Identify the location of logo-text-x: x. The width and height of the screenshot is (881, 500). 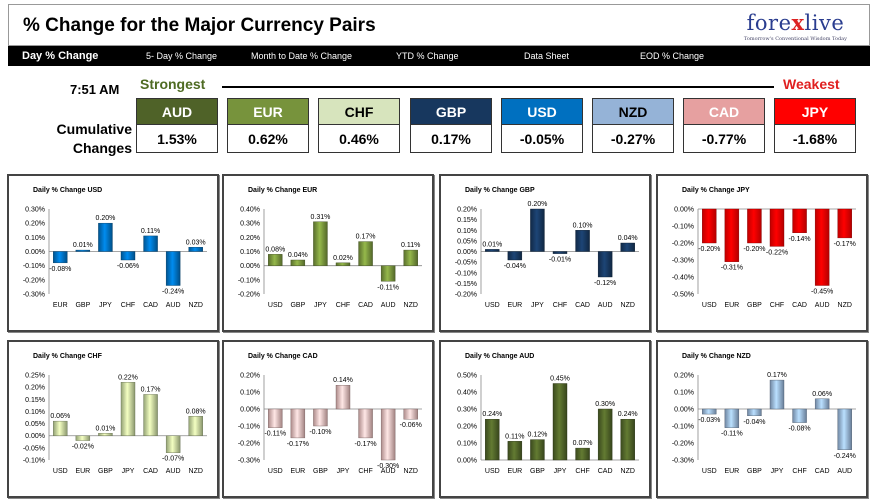
(798, 22).